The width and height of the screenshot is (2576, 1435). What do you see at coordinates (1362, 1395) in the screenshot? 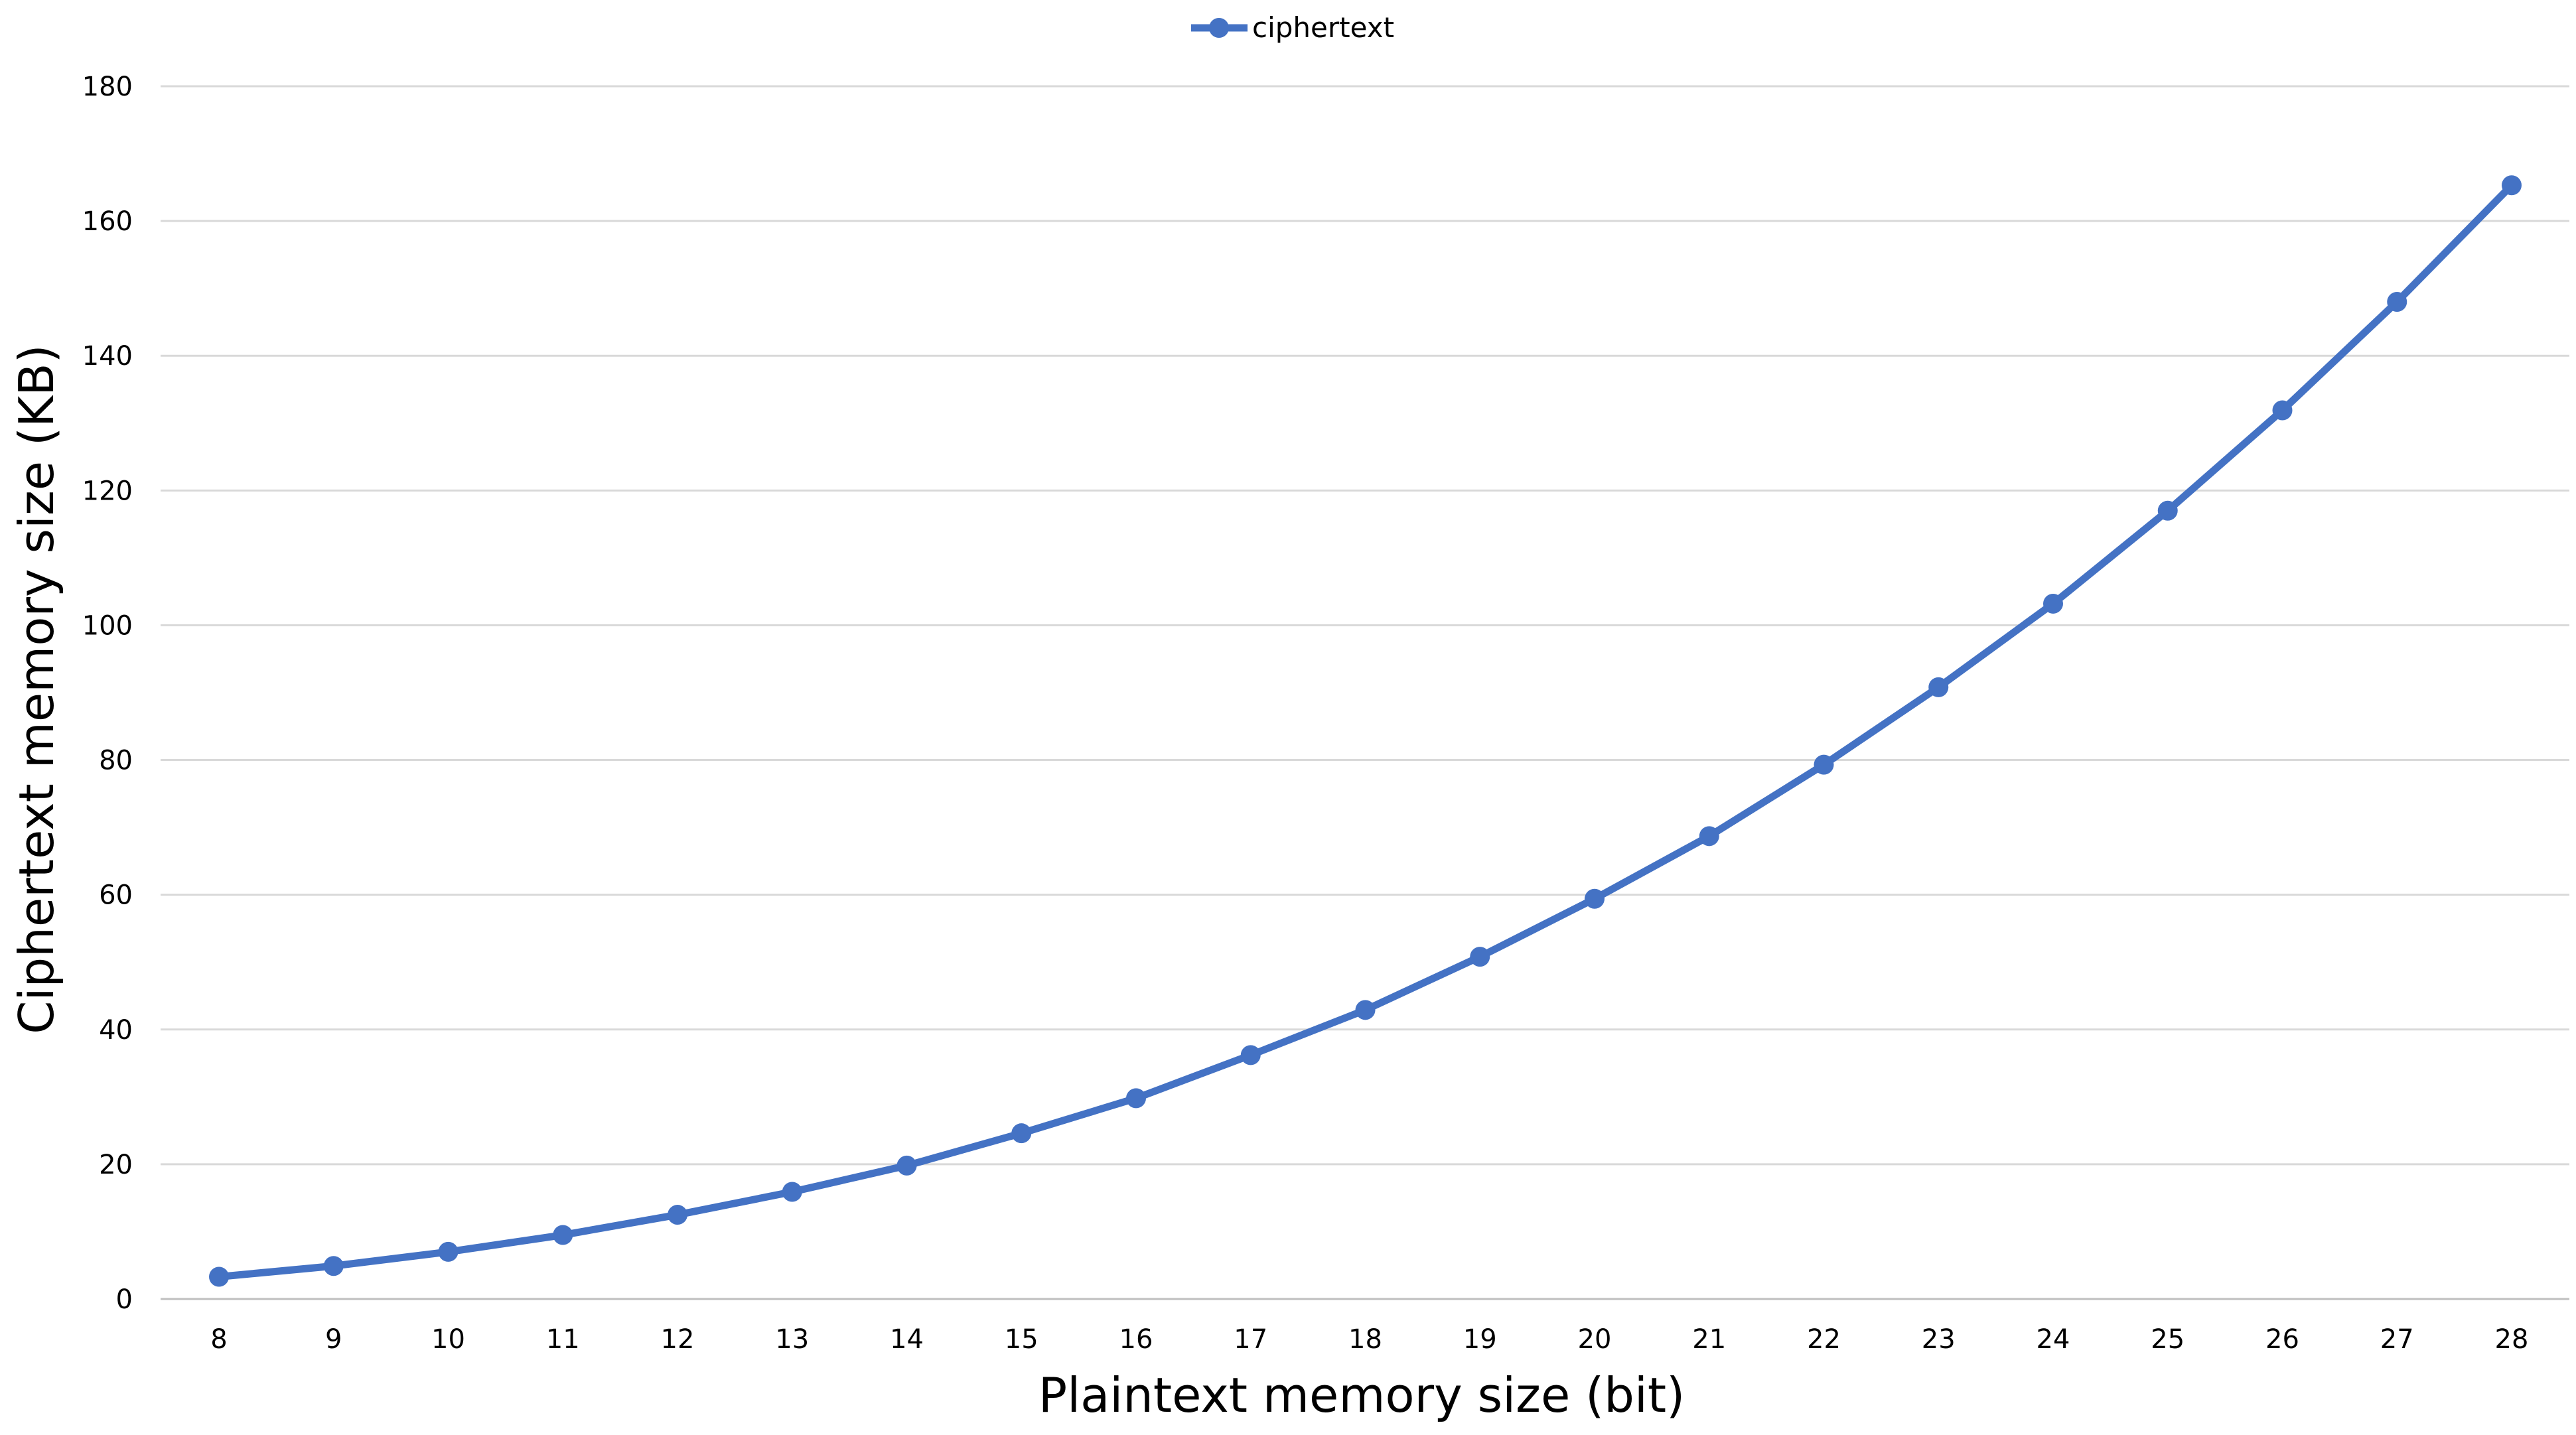
I see `x-axis-title: Plaintext memory size (bit)` at bounding box center [1362, 1395].